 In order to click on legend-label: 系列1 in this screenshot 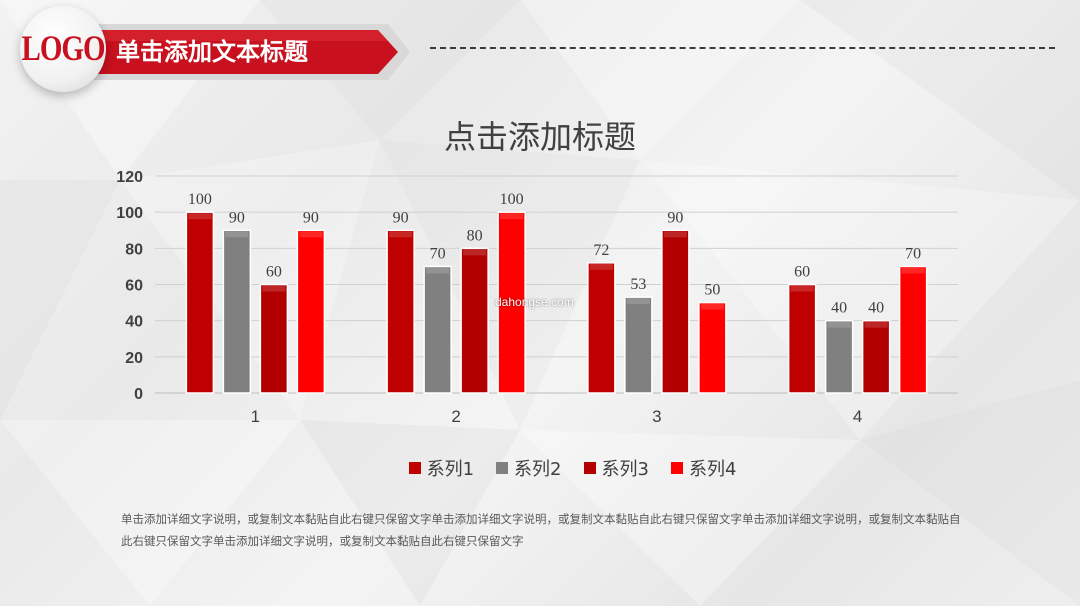, I will do `click(450, 469)`.